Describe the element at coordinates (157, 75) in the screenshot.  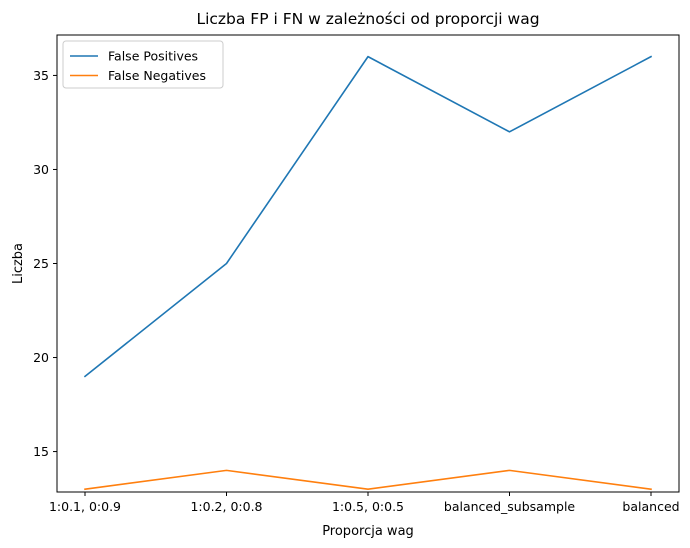
I see `legend-label: False Negatives` at that location.